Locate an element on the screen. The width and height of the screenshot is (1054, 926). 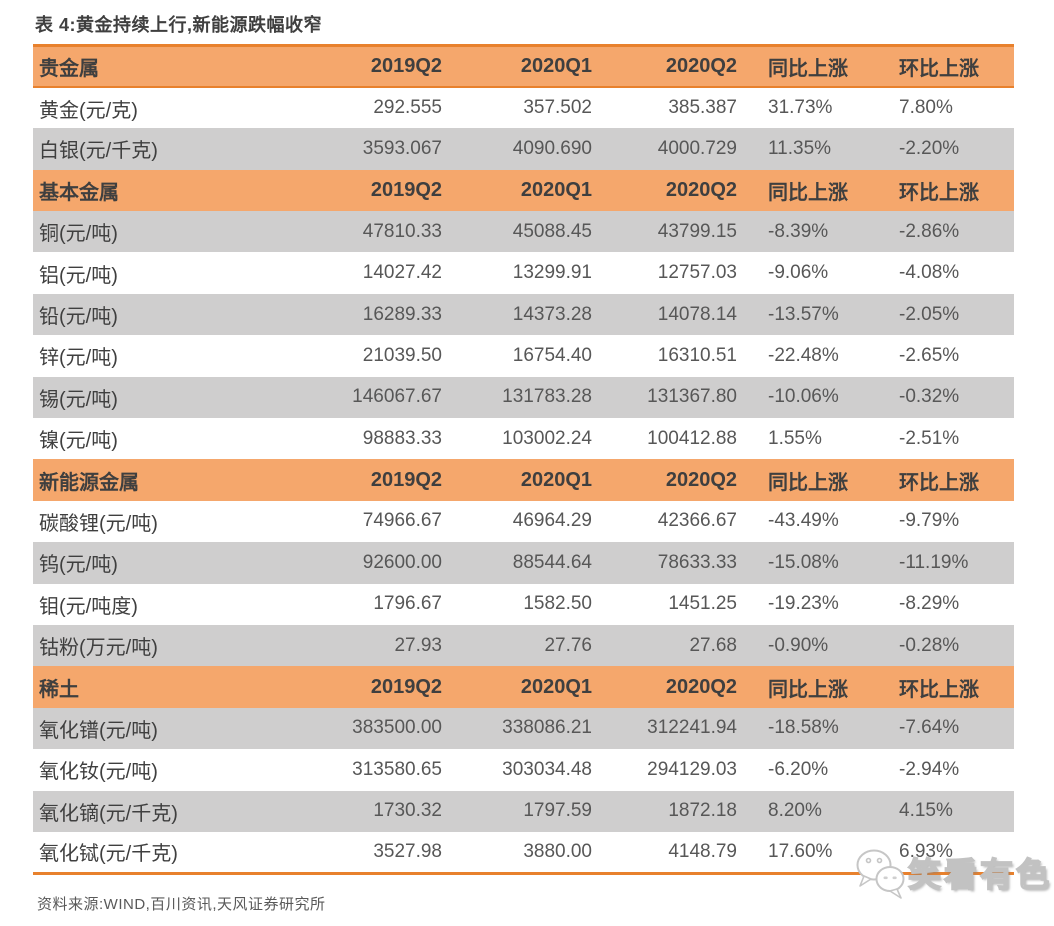
value-cell: 43799.15 is located at coordinates (665, 232).